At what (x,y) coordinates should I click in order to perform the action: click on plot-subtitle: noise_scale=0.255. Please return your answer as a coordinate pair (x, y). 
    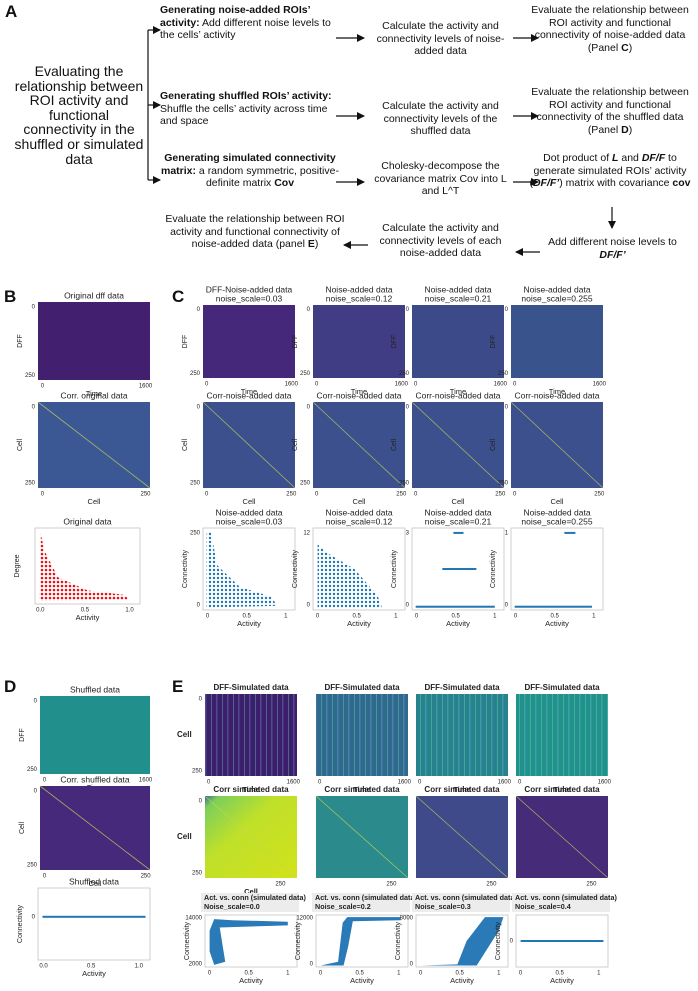
    Looking at the image, I should click on (556, 298).